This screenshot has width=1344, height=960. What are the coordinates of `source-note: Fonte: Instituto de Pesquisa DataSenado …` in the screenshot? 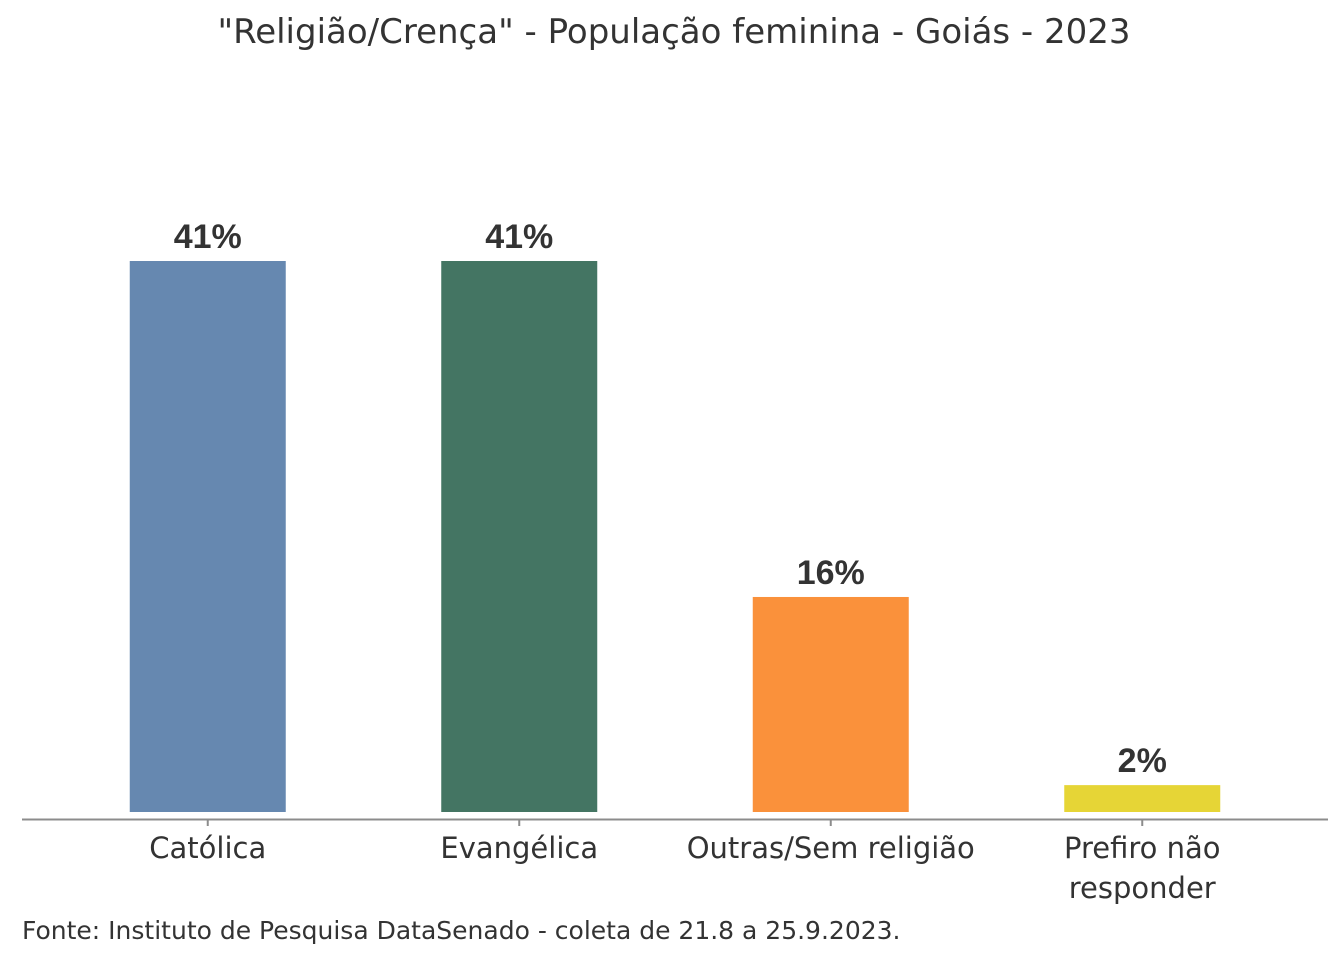 It's located at (461, 930).